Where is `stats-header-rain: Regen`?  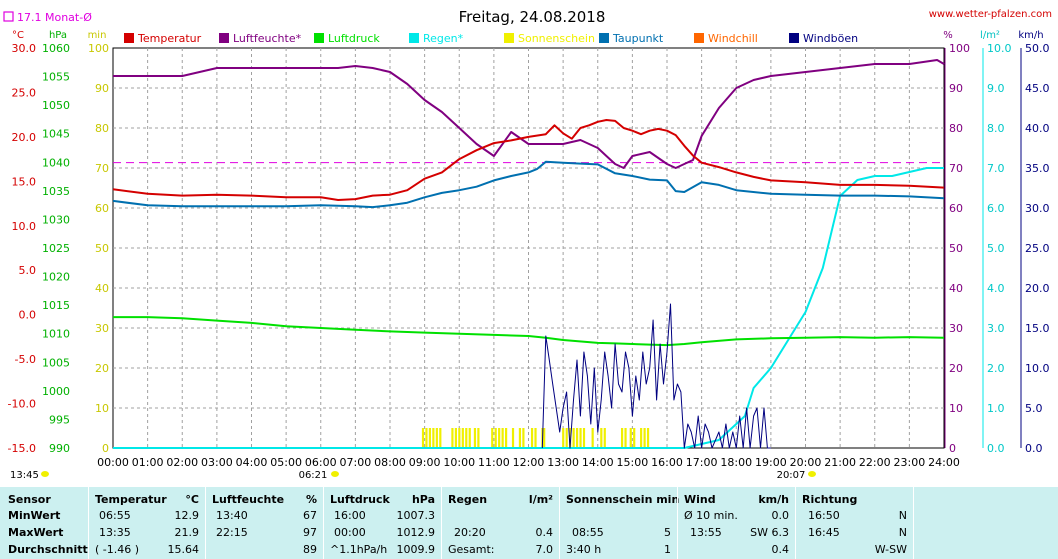 stats-header-rain: Regen is located at coordinates (468, 499).